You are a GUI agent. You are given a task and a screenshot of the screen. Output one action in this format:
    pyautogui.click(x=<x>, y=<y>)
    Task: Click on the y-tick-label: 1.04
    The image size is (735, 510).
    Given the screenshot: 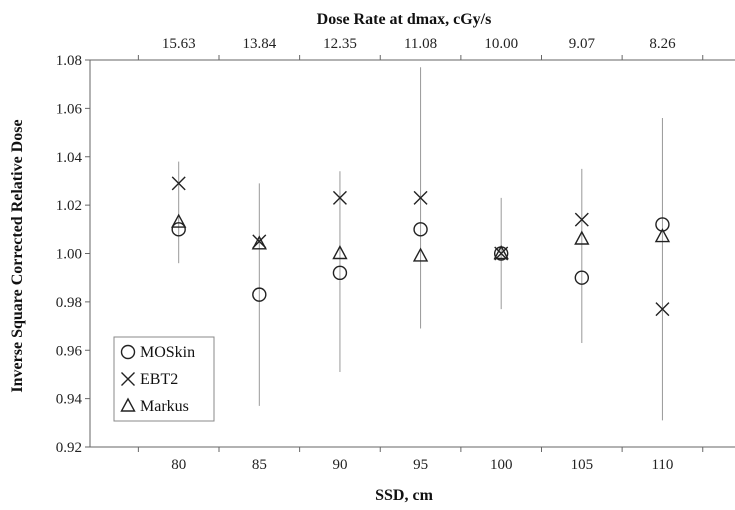 What is the action you would take?
    pyautogui.click(x=69, y=158)
    